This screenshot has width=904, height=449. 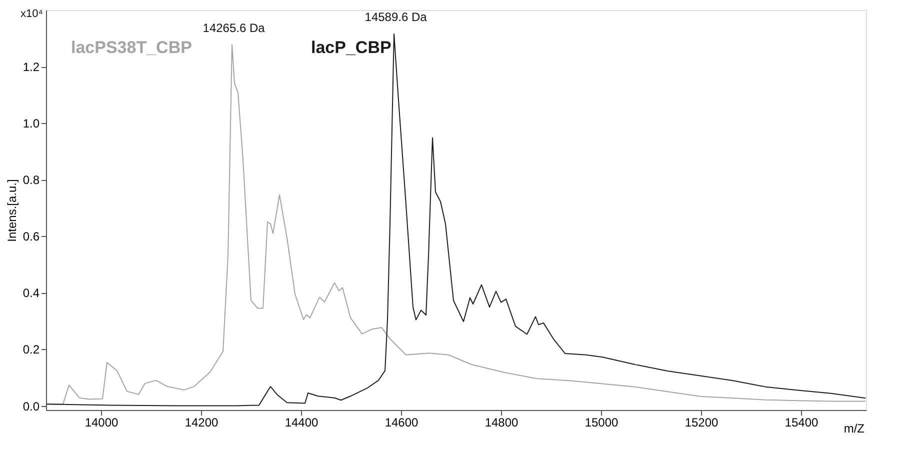 What do you see at coordinates (31, 293) in the screenshot?
I see `y-tick-label: 0.4` at bounding box center [31, 293].